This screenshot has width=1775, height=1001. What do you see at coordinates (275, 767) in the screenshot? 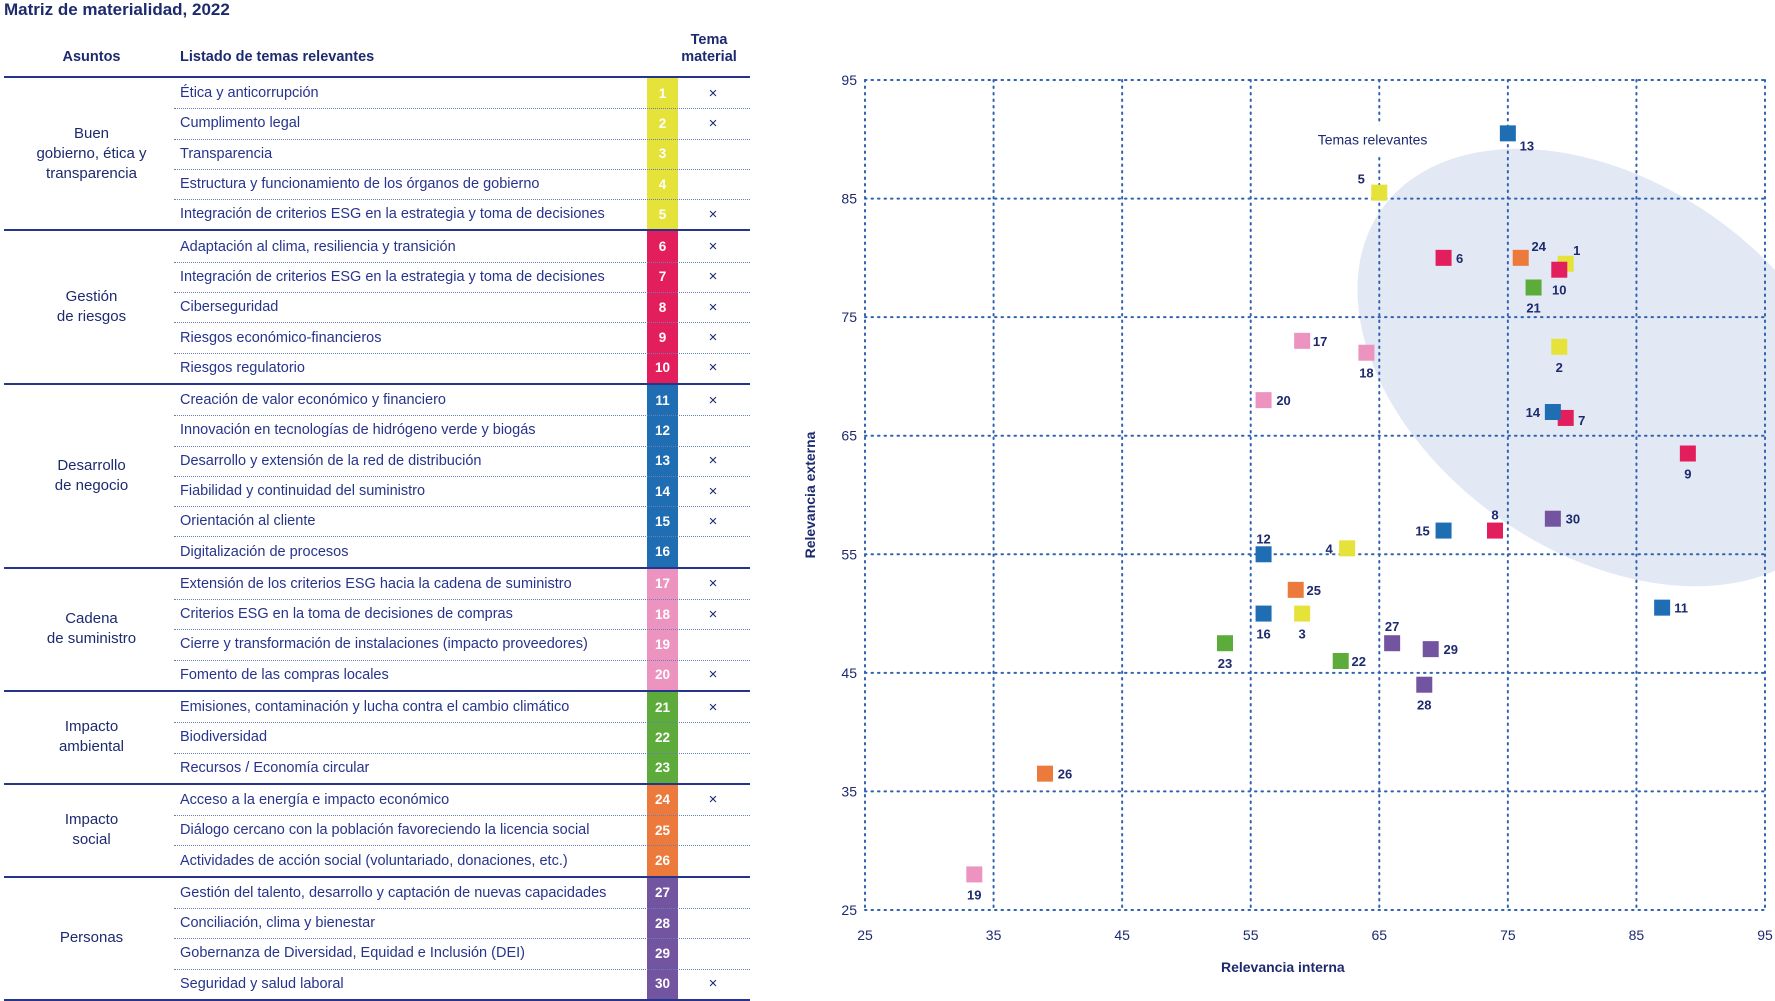
I see `topic-label: Recursos / Economía circular` at bounding box center [275, 767].